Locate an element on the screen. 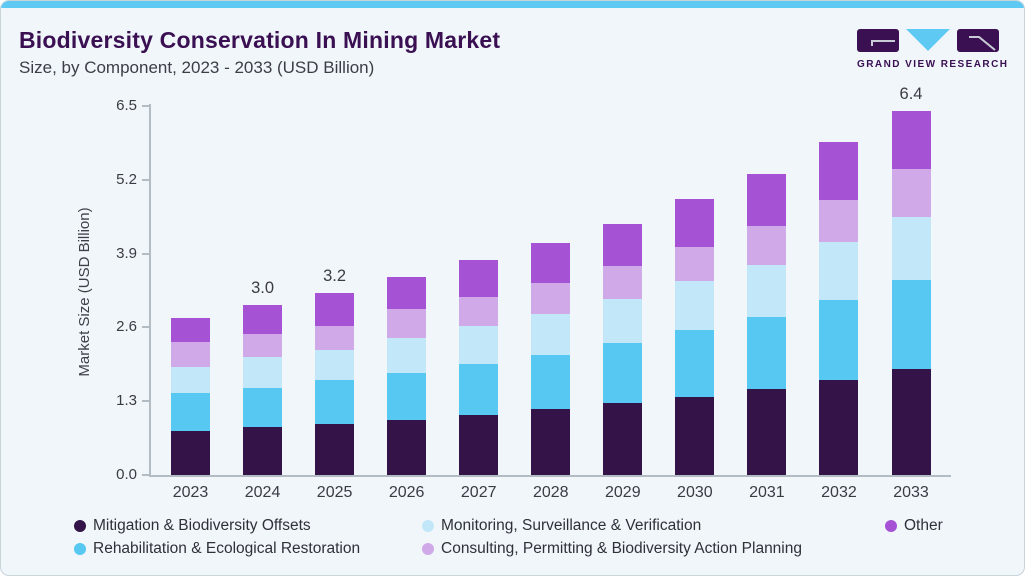 The height and width of the screenshot is (576, 1025). gvr-r-mark-icon is located at coordinates (978, 40).